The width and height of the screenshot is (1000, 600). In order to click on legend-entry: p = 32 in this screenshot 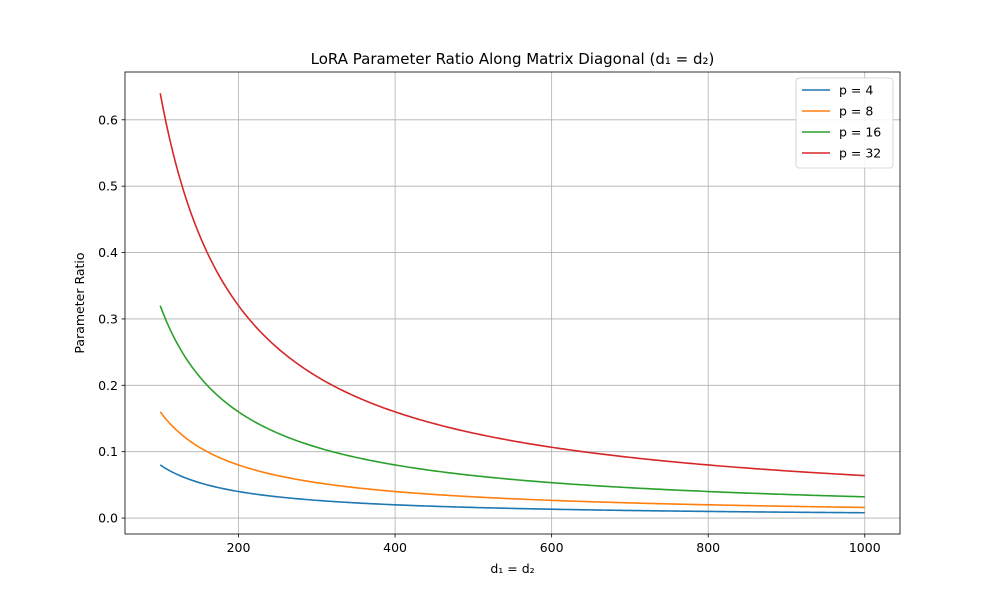, I will do `click(860, 153)`.